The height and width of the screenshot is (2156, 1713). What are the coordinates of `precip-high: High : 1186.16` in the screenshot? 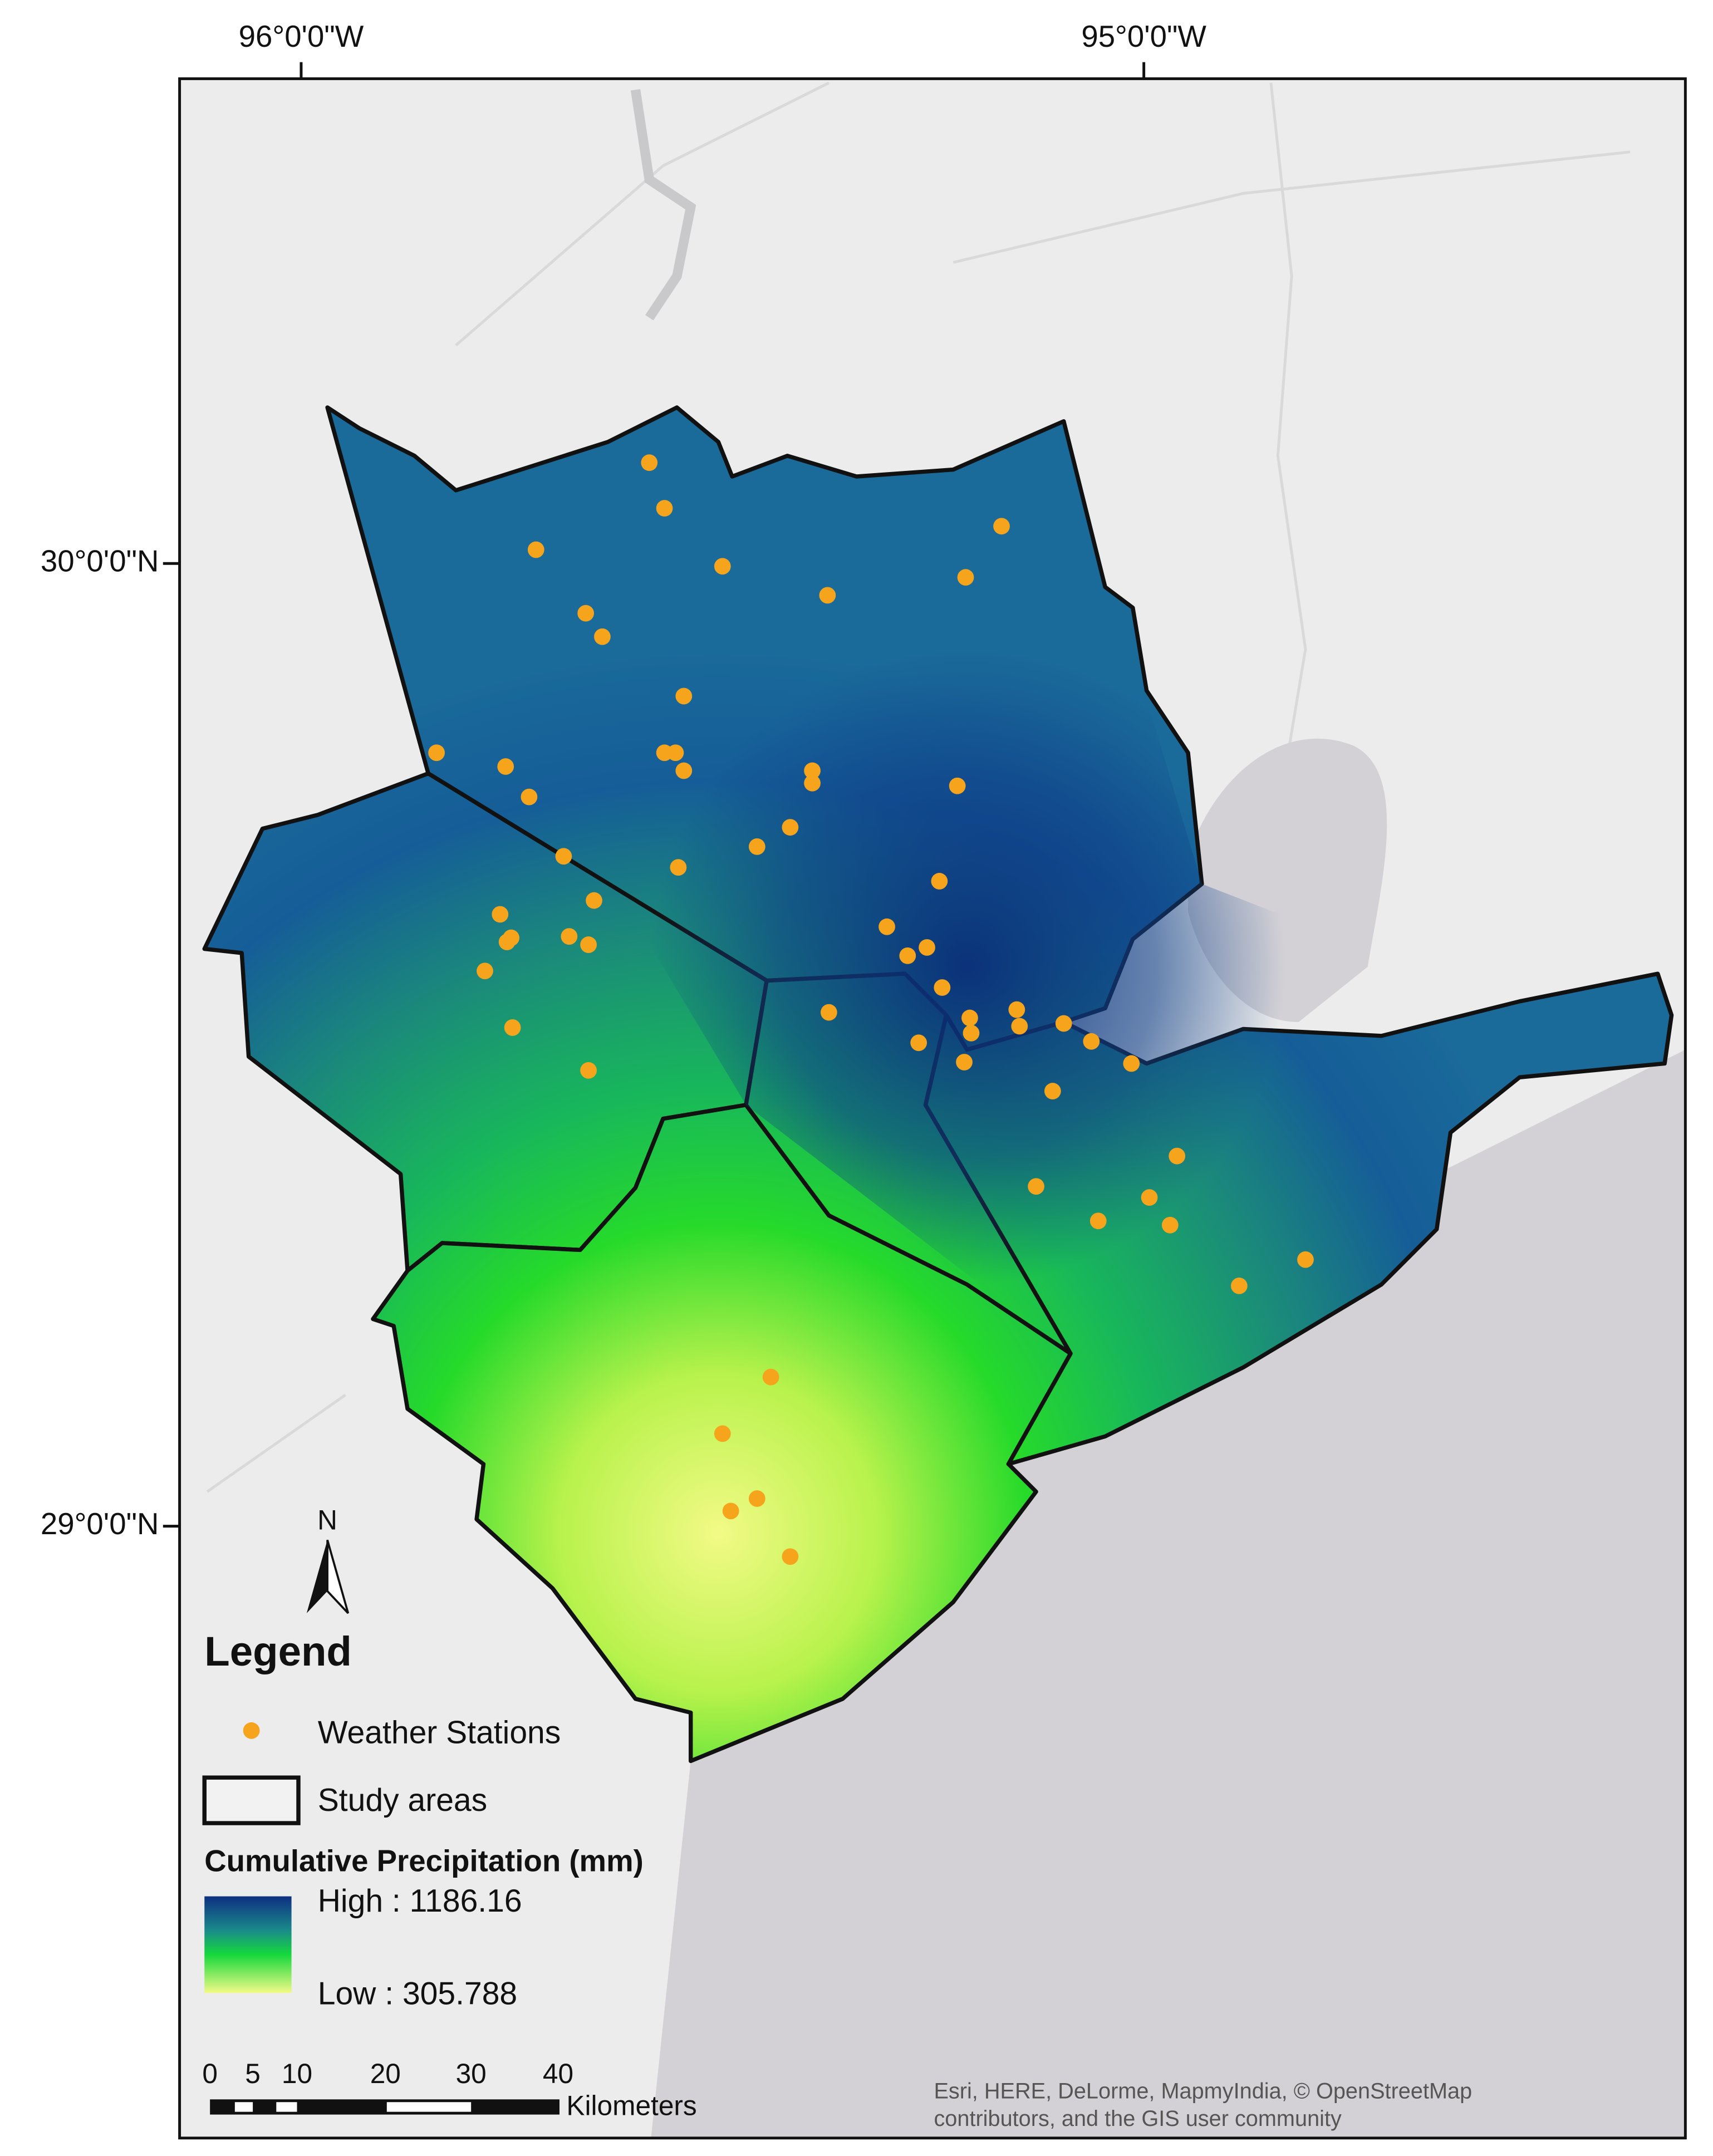 It's located at (420, 1901).